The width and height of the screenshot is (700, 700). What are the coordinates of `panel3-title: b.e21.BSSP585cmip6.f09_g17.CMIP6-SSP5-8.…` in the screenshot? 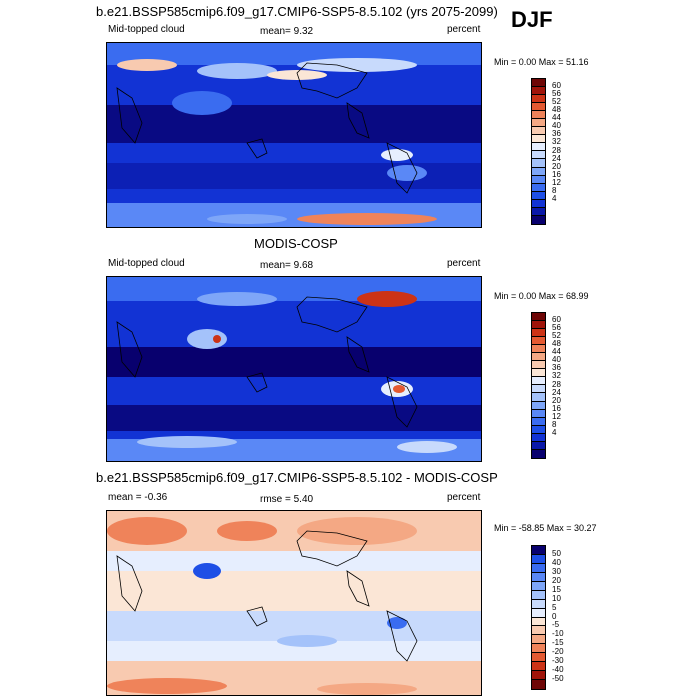 It's located at (297, 477).